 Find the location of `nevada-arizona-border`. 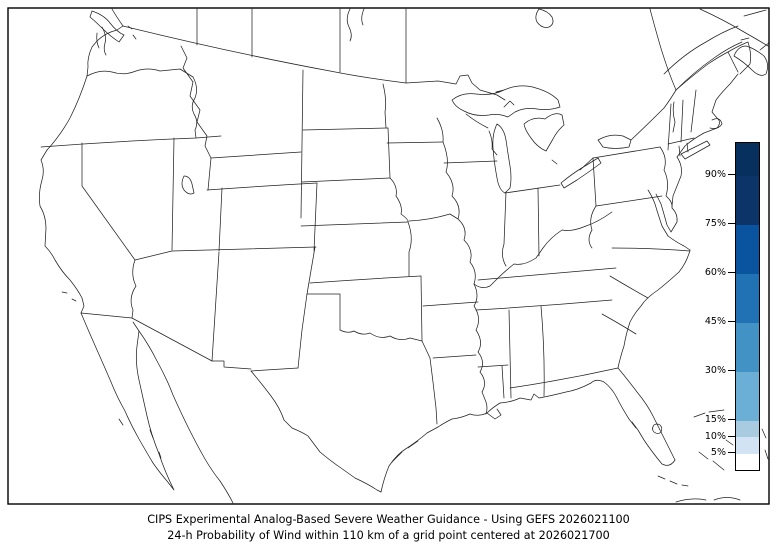

nevada-arizona-border is located at coordinates (153, 255).